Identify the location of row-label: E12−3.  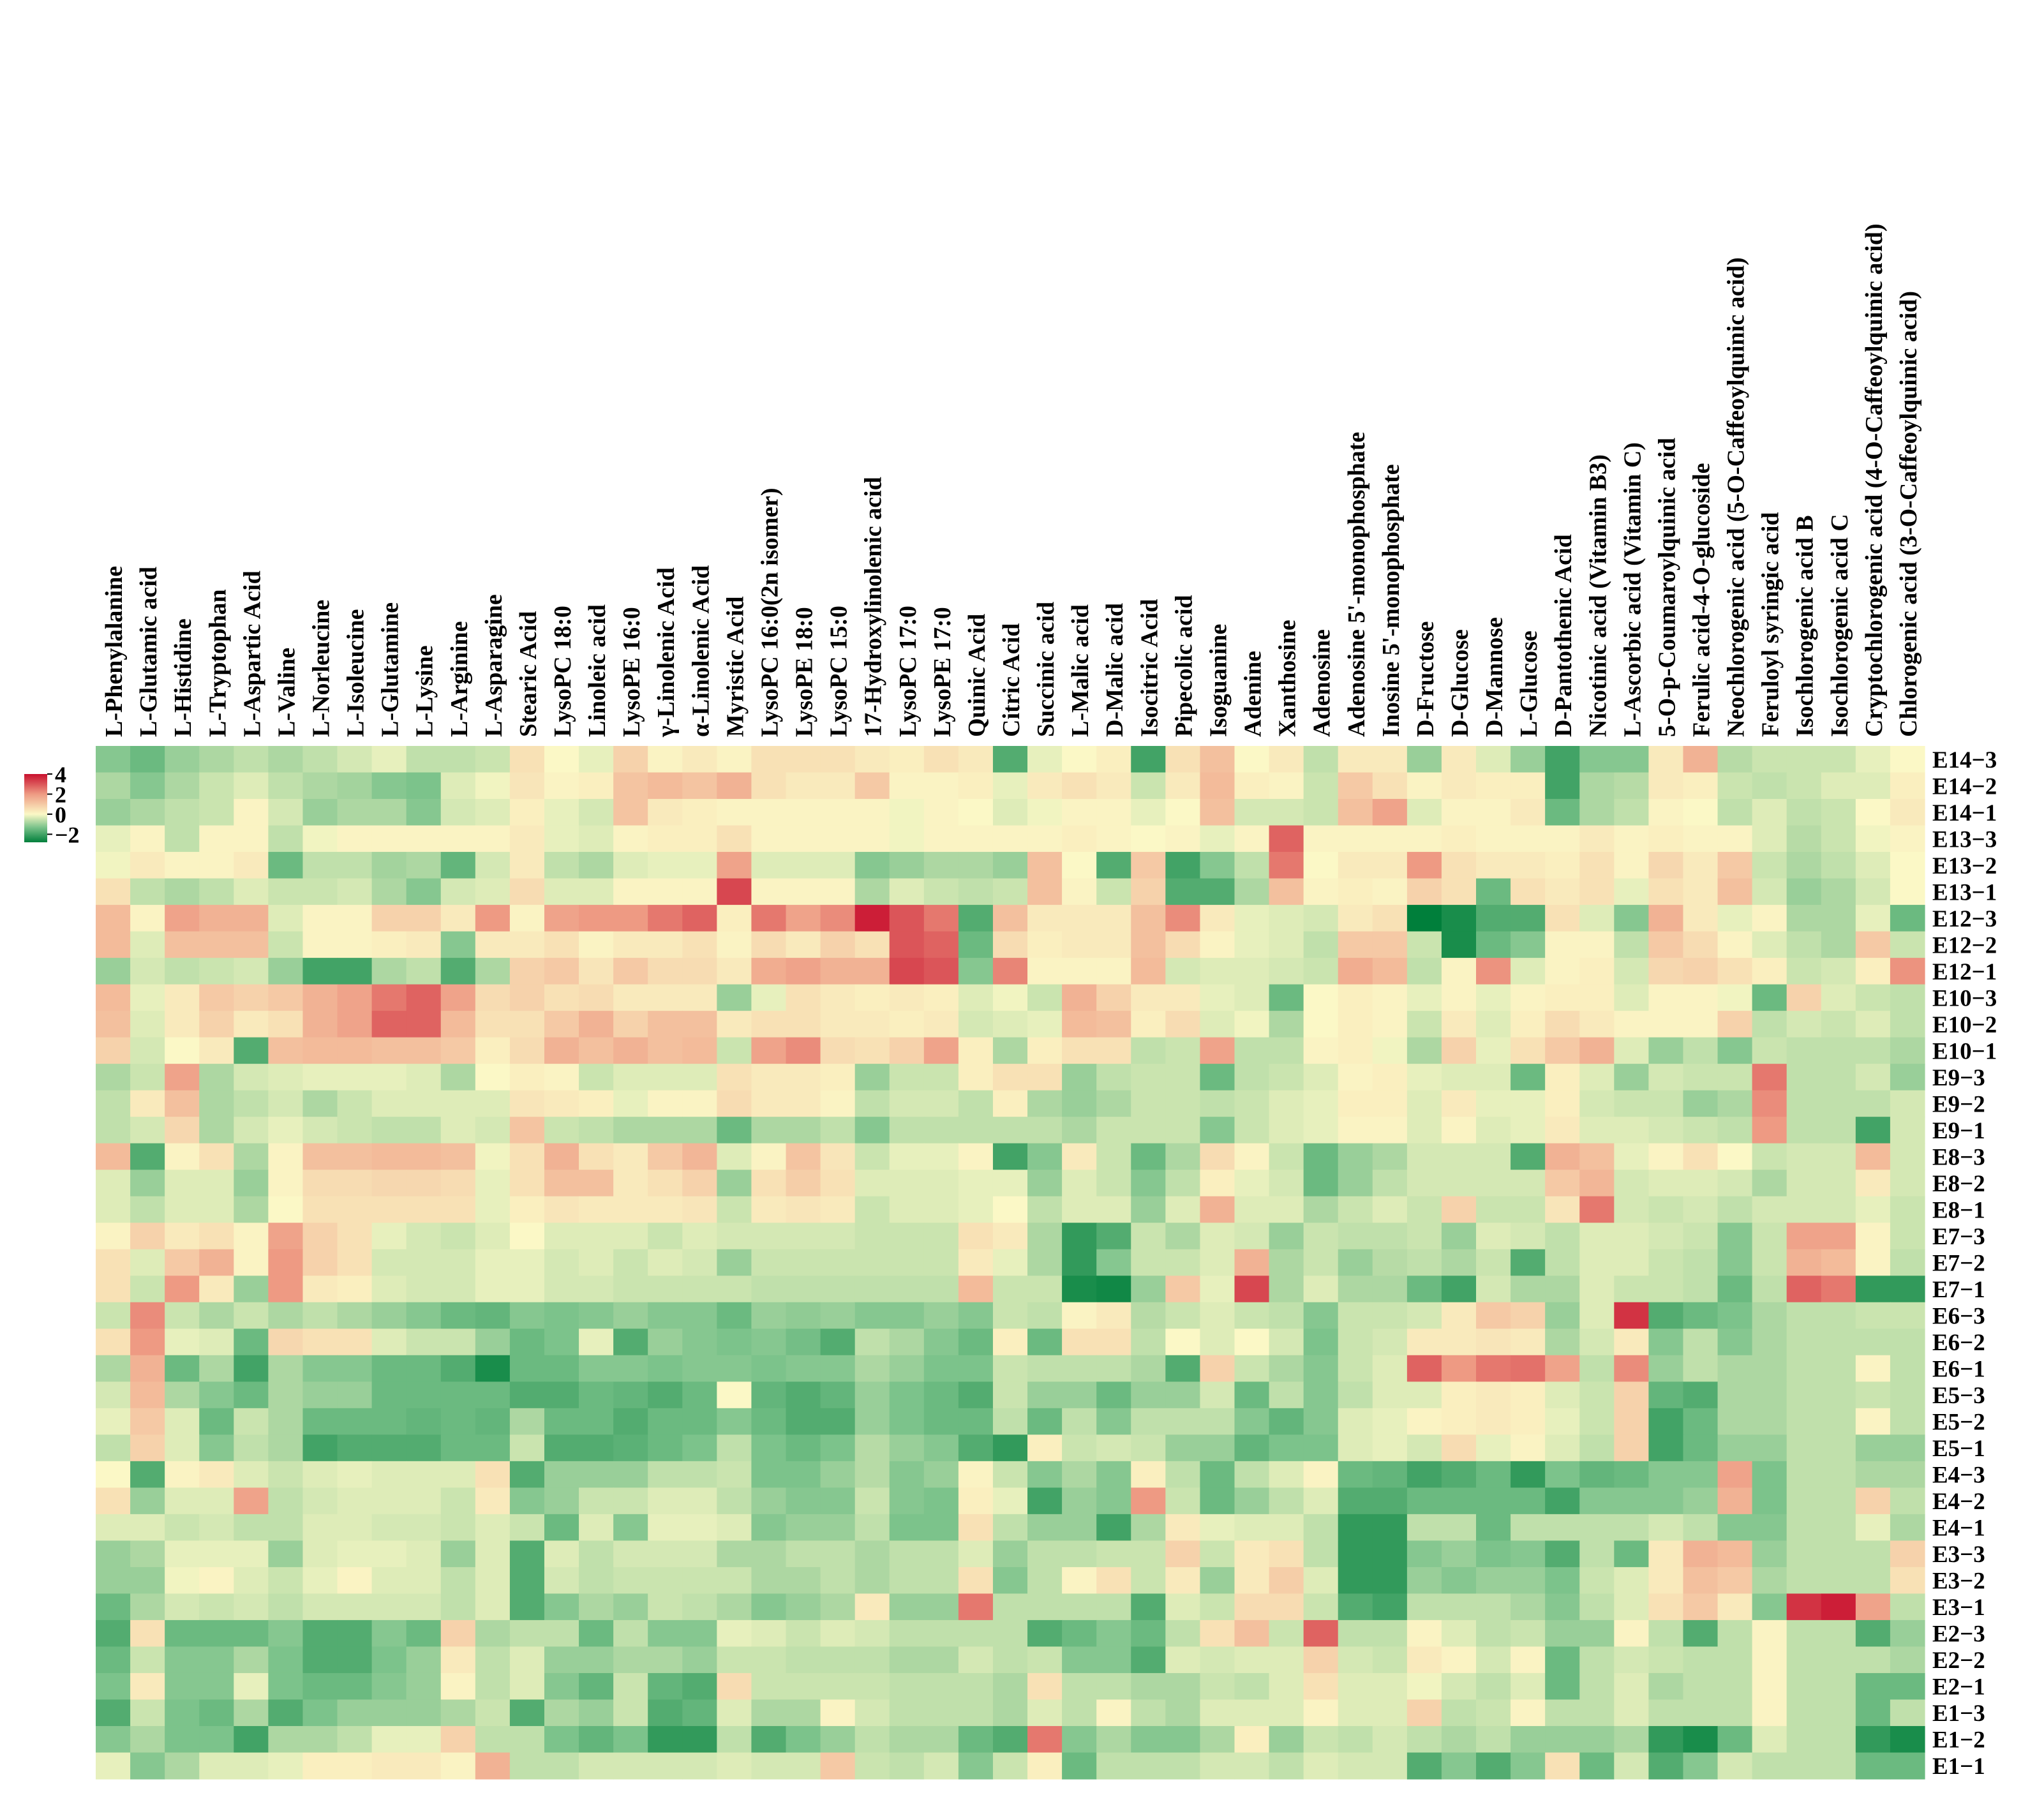
(1965, 919).